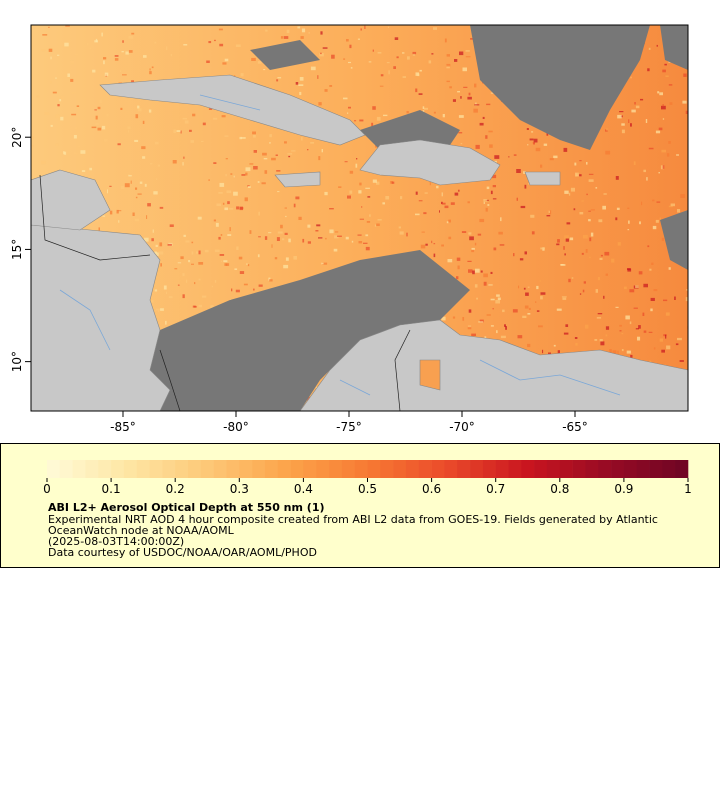  Describe the element at coordinates (47, 489) in the screenshot. I see `colorbar-tick-label: 0` at that location.